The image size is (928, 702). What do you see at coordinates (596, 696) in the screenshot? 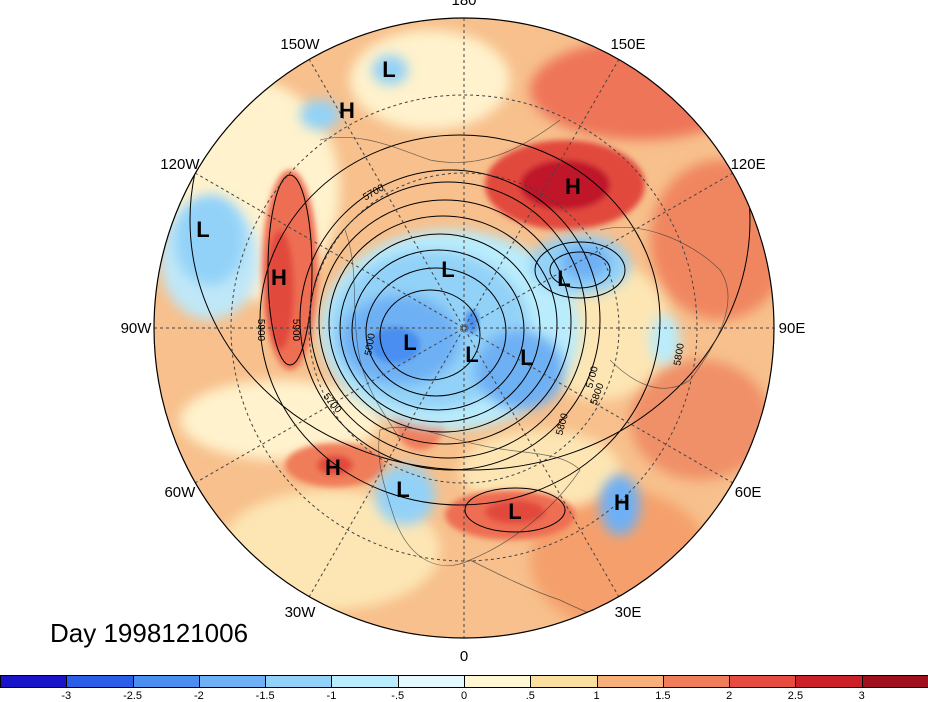
I see `colorbar-tick-label: 1` at bounding box center [596, 696].